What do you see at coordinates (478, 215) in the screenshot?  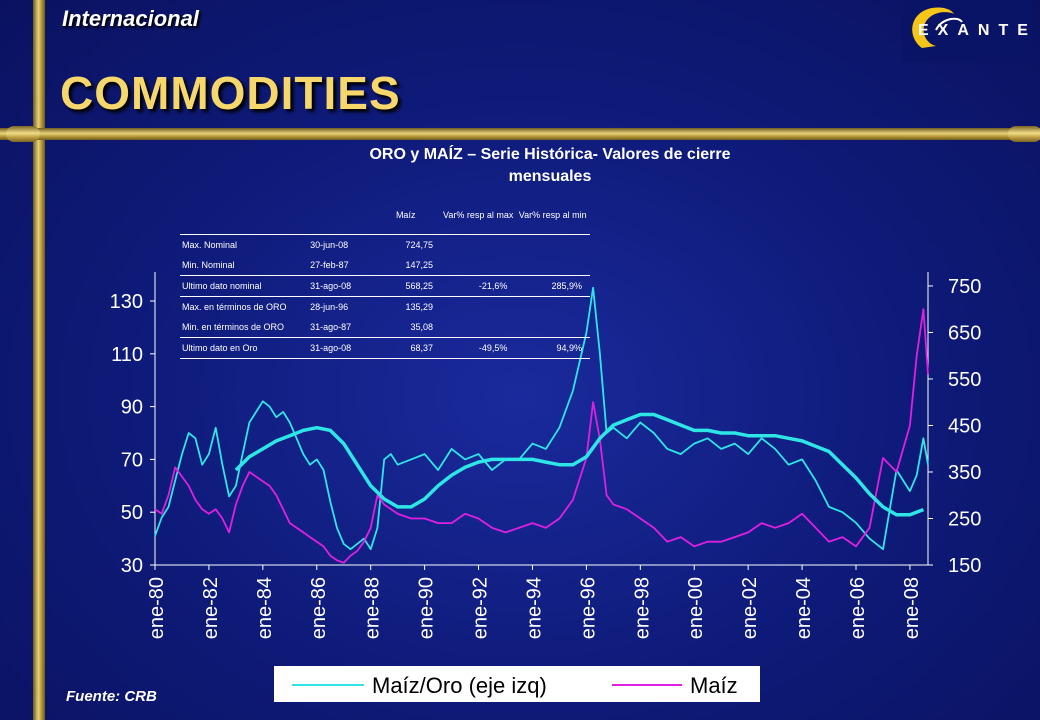 I see `stats-col-var-max: Var% resp al max` at bounding box center [478, 215].